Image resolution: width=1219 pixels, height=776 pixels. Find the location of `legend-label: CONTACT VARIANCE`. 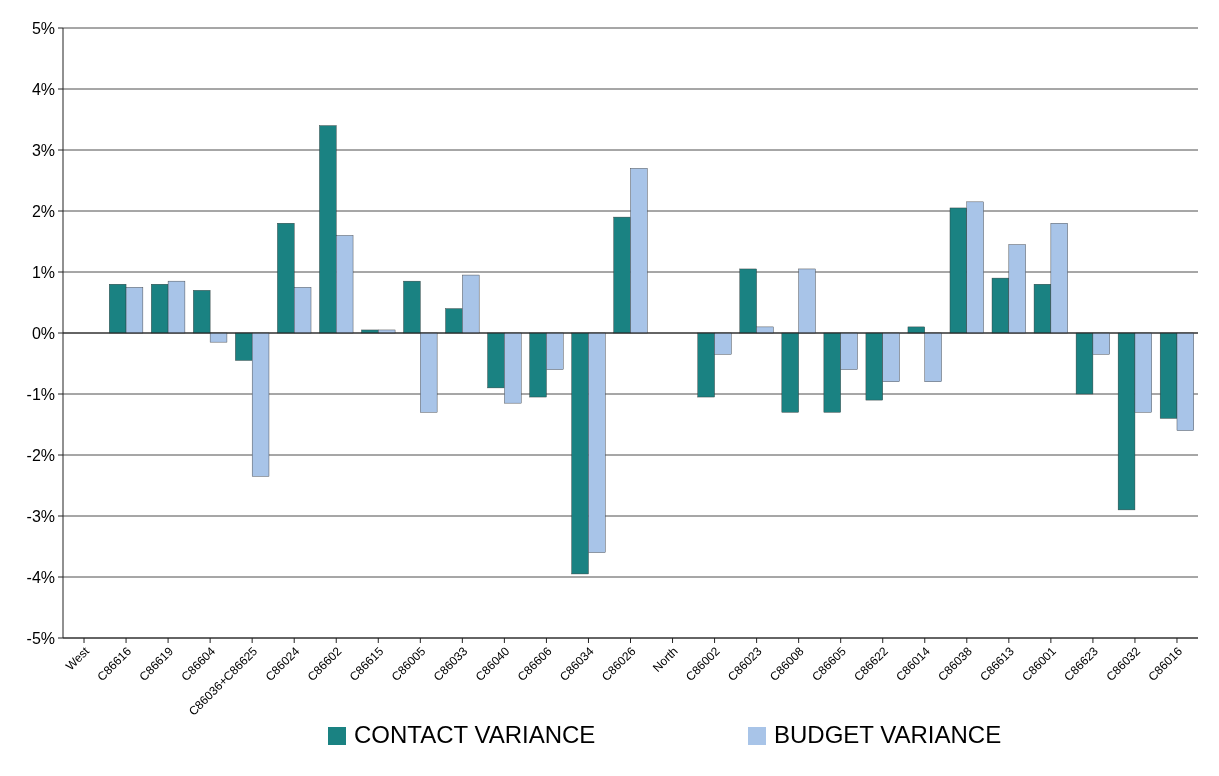

legend-label: CONTACT VARIANCE is located at coordinates (475, 734).